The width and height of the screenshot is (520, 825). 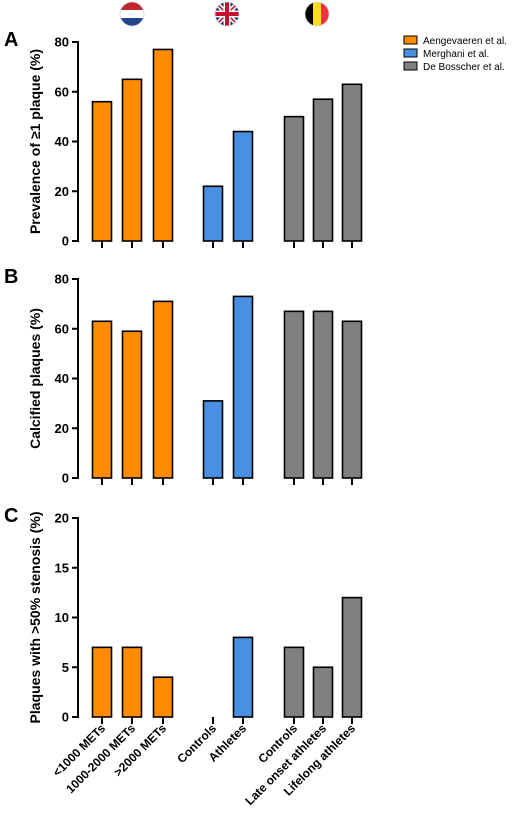 I want to click on legend-item: De Bosscher et al., so click(x=454, y=67).